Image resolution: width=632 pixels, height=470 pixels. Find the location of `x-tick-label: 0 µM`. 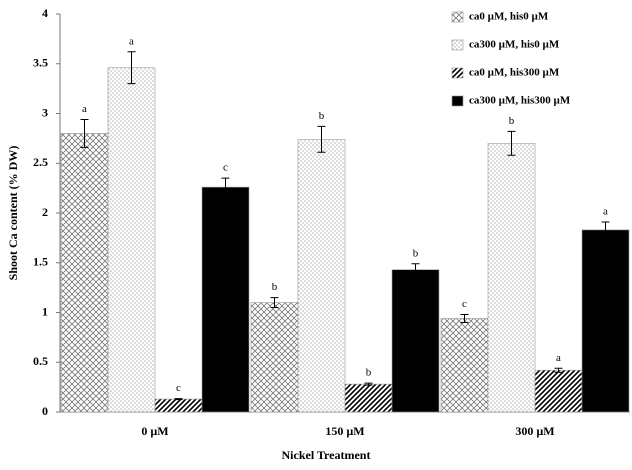

x-tick-label: 0 µM is located at coordinates (154, 431).